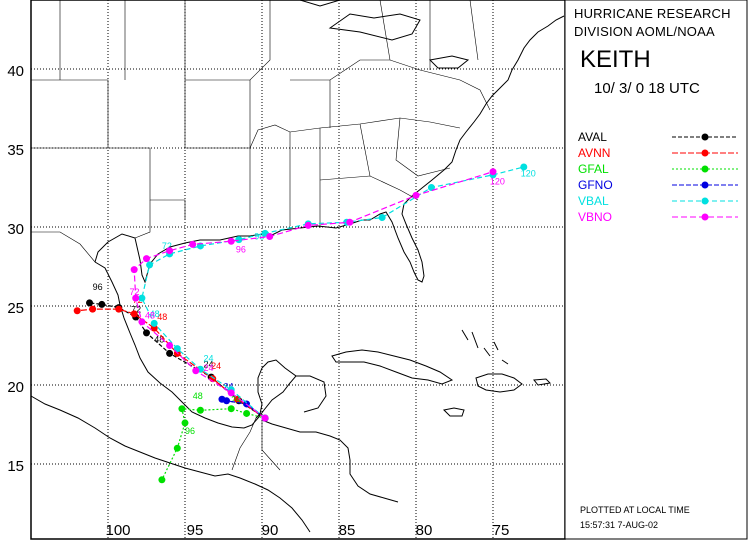 This screenshot has height=541, width=748. Describe the element at coordinates (615, 59) in the screenshot. I see `storm-name: KEITH` at that location.